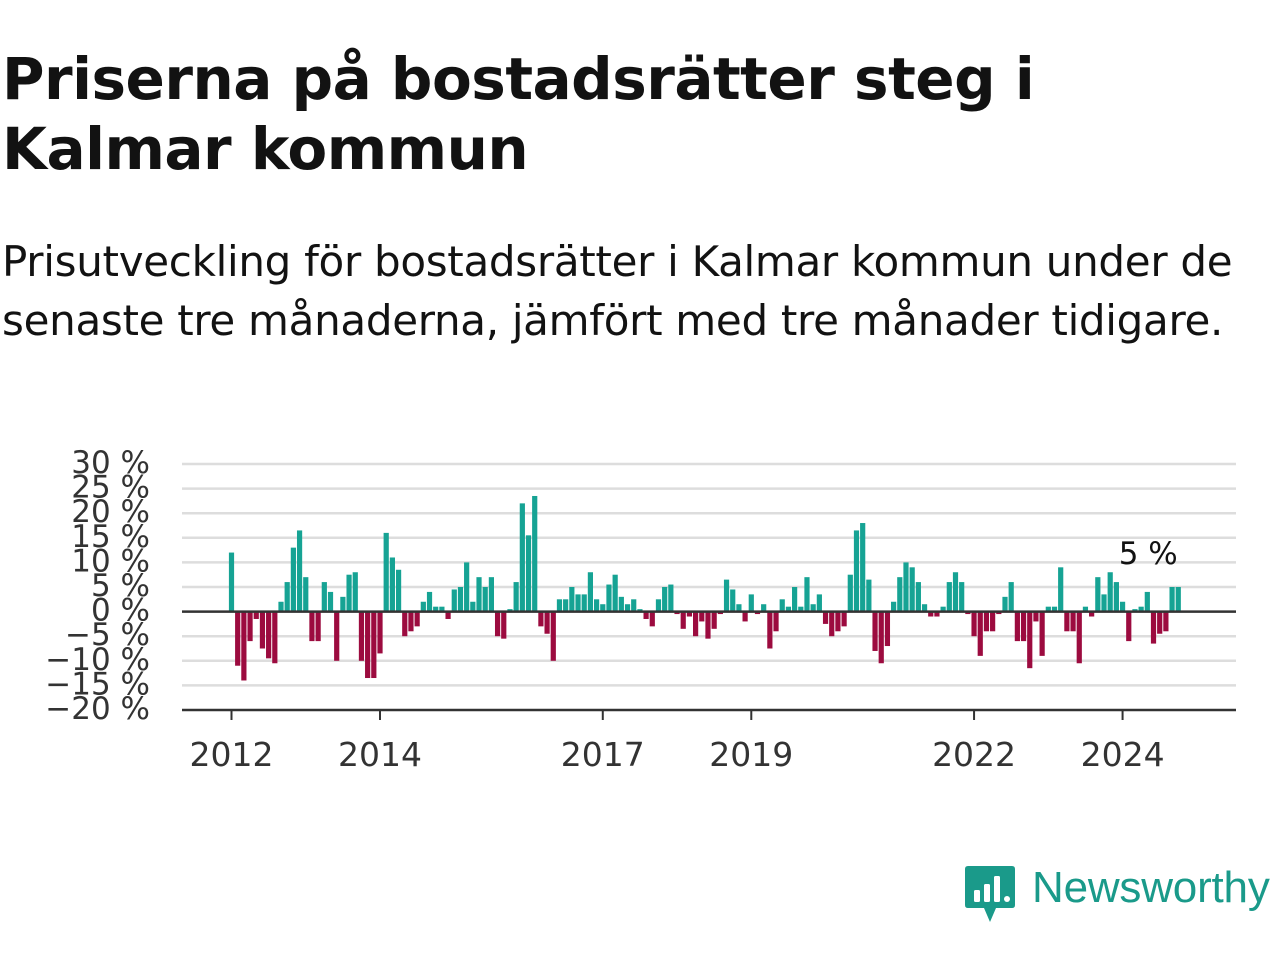 The height and width of the screenshot is (960, 1280). I want to click on x-tick-label: 2017, so click(603, 754).